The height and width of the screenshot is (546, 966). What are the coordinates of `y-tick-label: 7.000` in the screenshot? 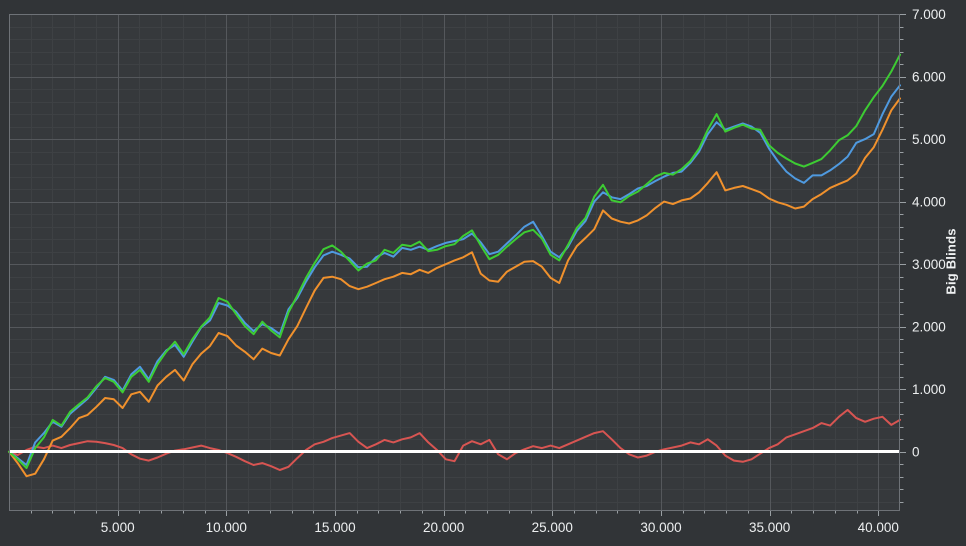 It's located at (929, 14).